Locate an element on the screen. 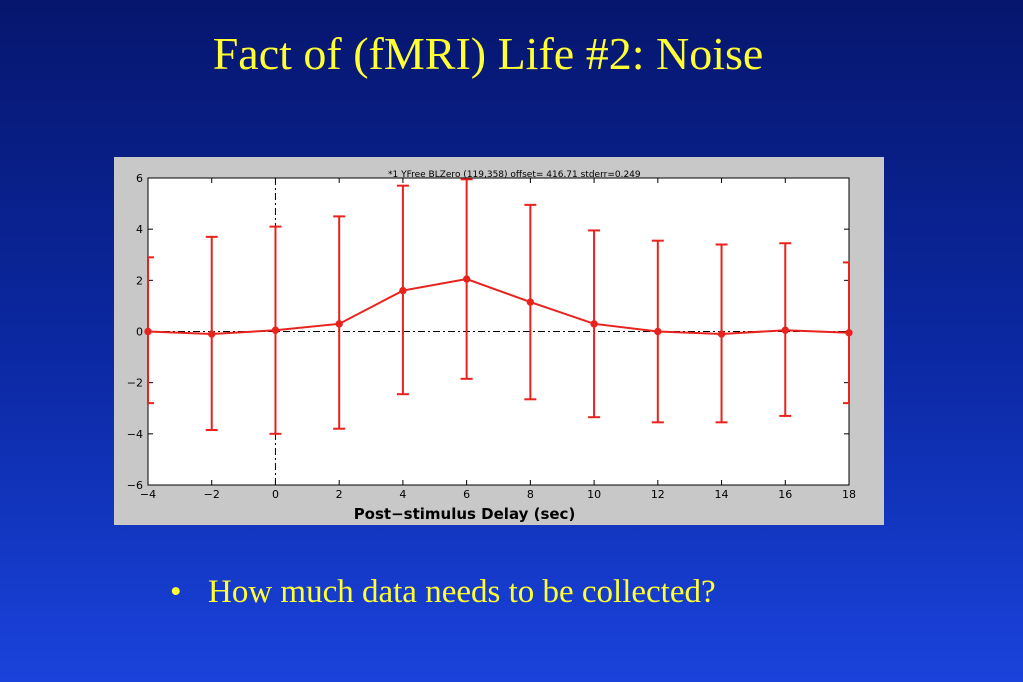 The image size is (1023, 682). y-tick-label: −6 is located at coordinates (135, 485).